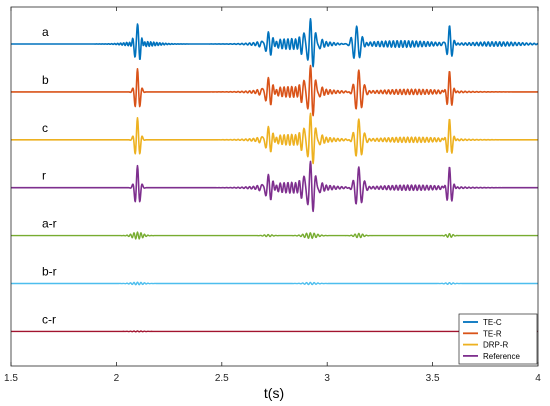 The image size is (550, 406). I want to click on legend-label: Reference, so click(501, 356).